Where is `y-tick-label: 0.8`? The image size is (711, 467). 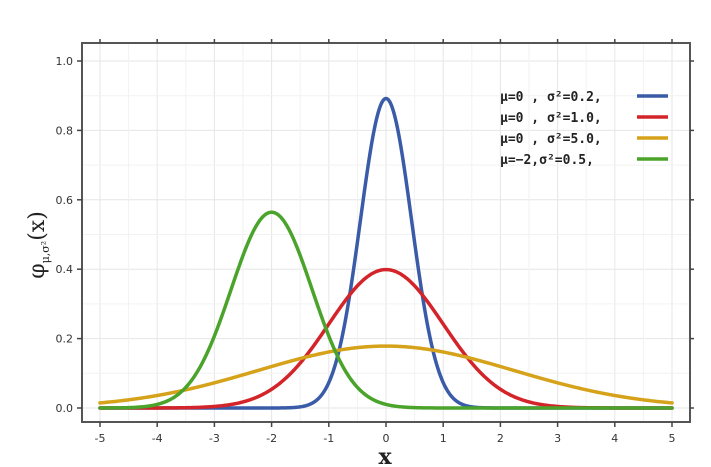 y-tick-label: 0.8 is located at coordinates (65, 130).